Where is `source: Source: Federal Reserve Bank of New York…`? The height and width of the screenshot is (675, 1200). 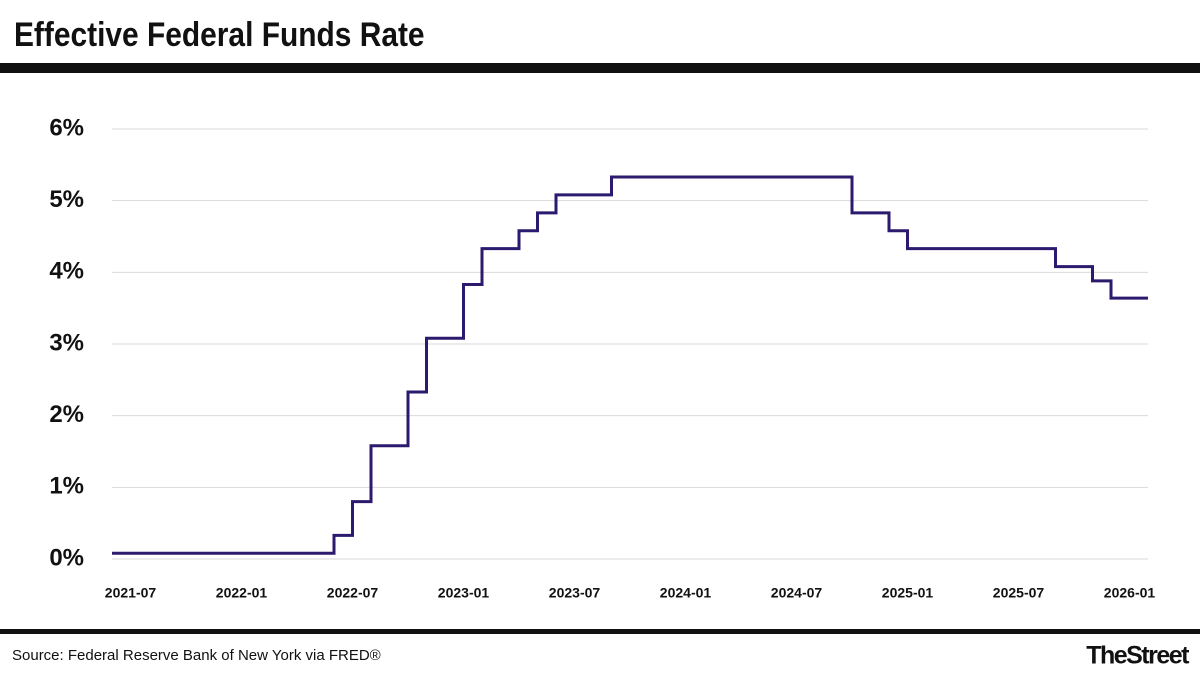
source: Source: Federal Reserve Bank of New York… is located at coordinates (196, 655).